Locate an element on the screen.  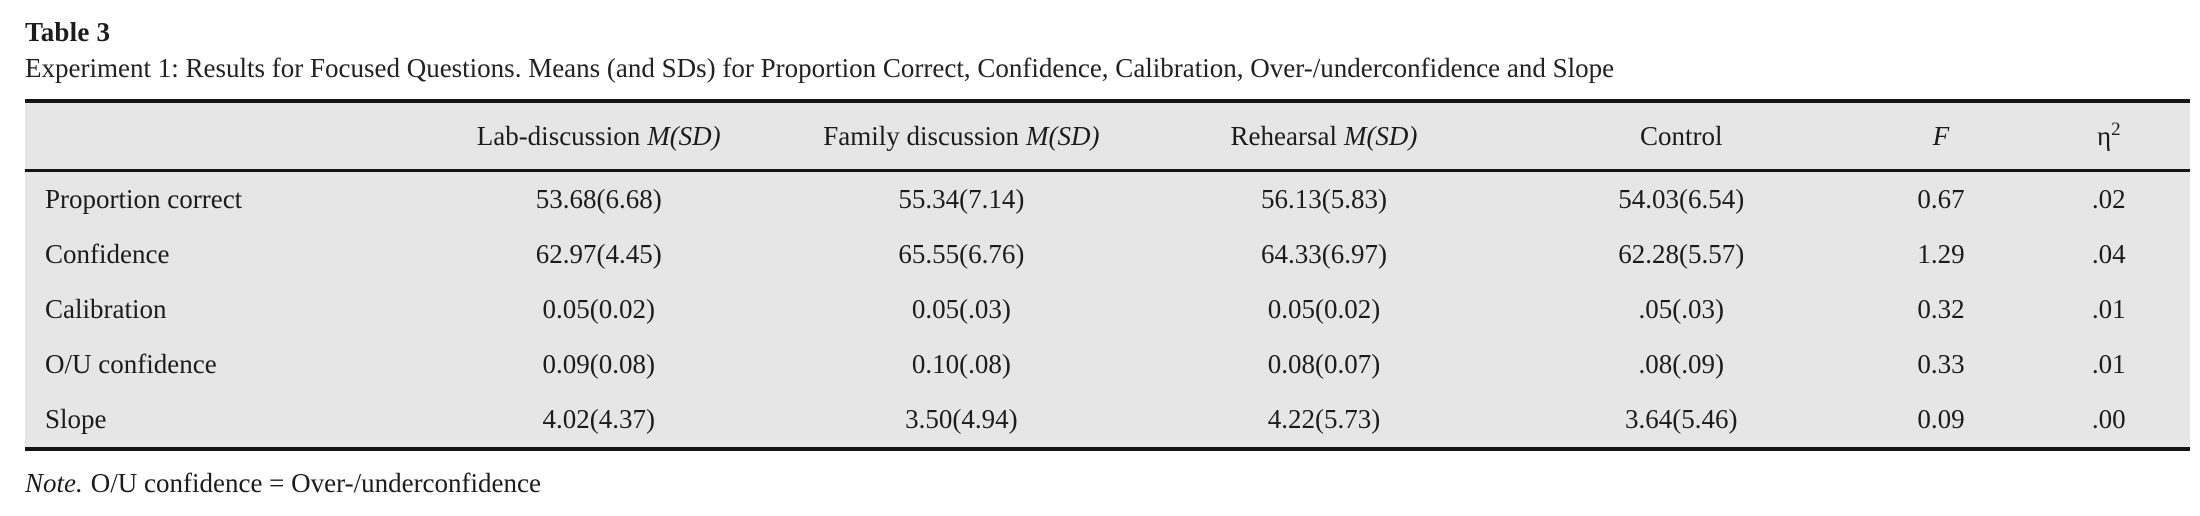
header-control: Control is located at coordinates (1681, 136).